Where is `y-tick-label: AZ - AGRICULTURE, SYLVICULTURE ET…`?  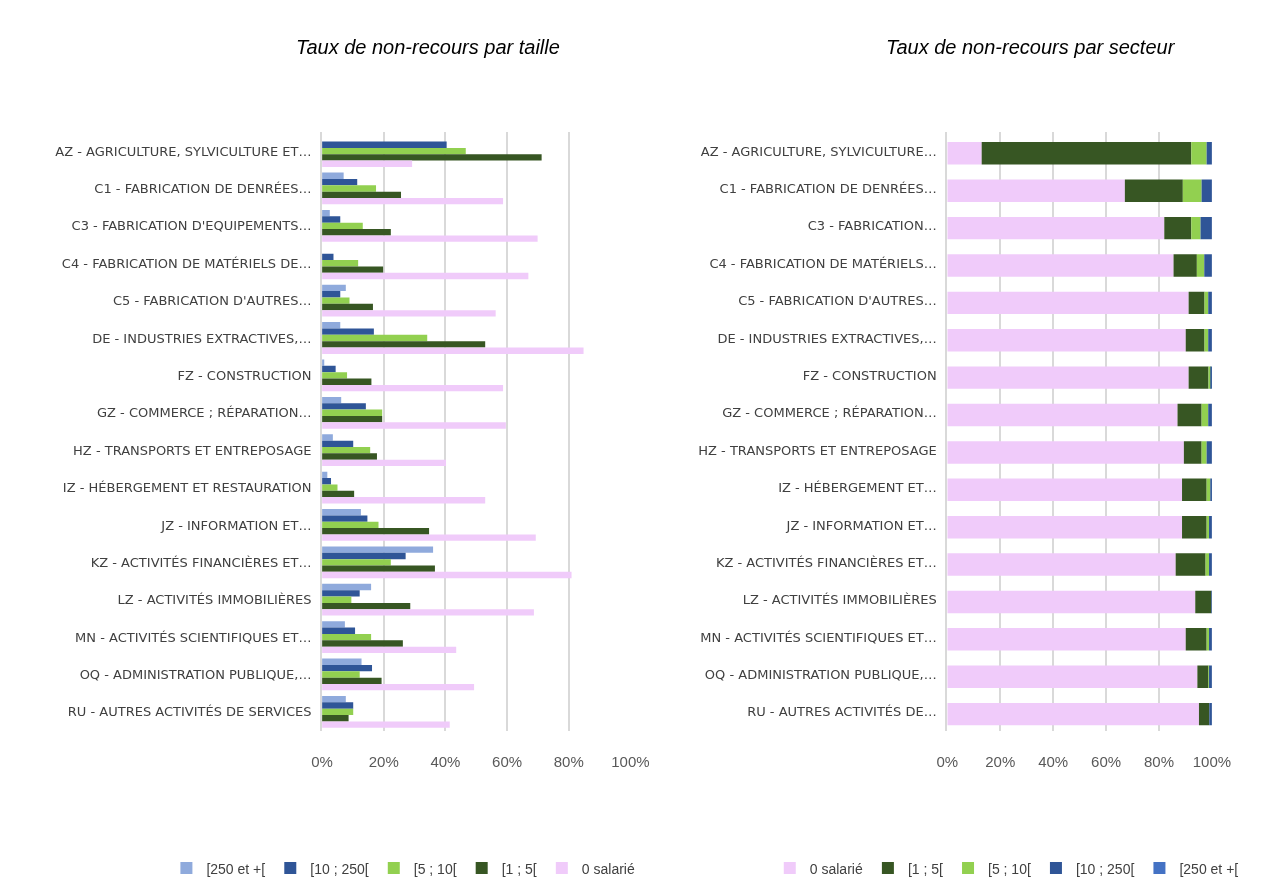 y-tick-label: AZ - AGRICULTURE, SYLVICULTURE ET… is located at coordinates (183, 151).